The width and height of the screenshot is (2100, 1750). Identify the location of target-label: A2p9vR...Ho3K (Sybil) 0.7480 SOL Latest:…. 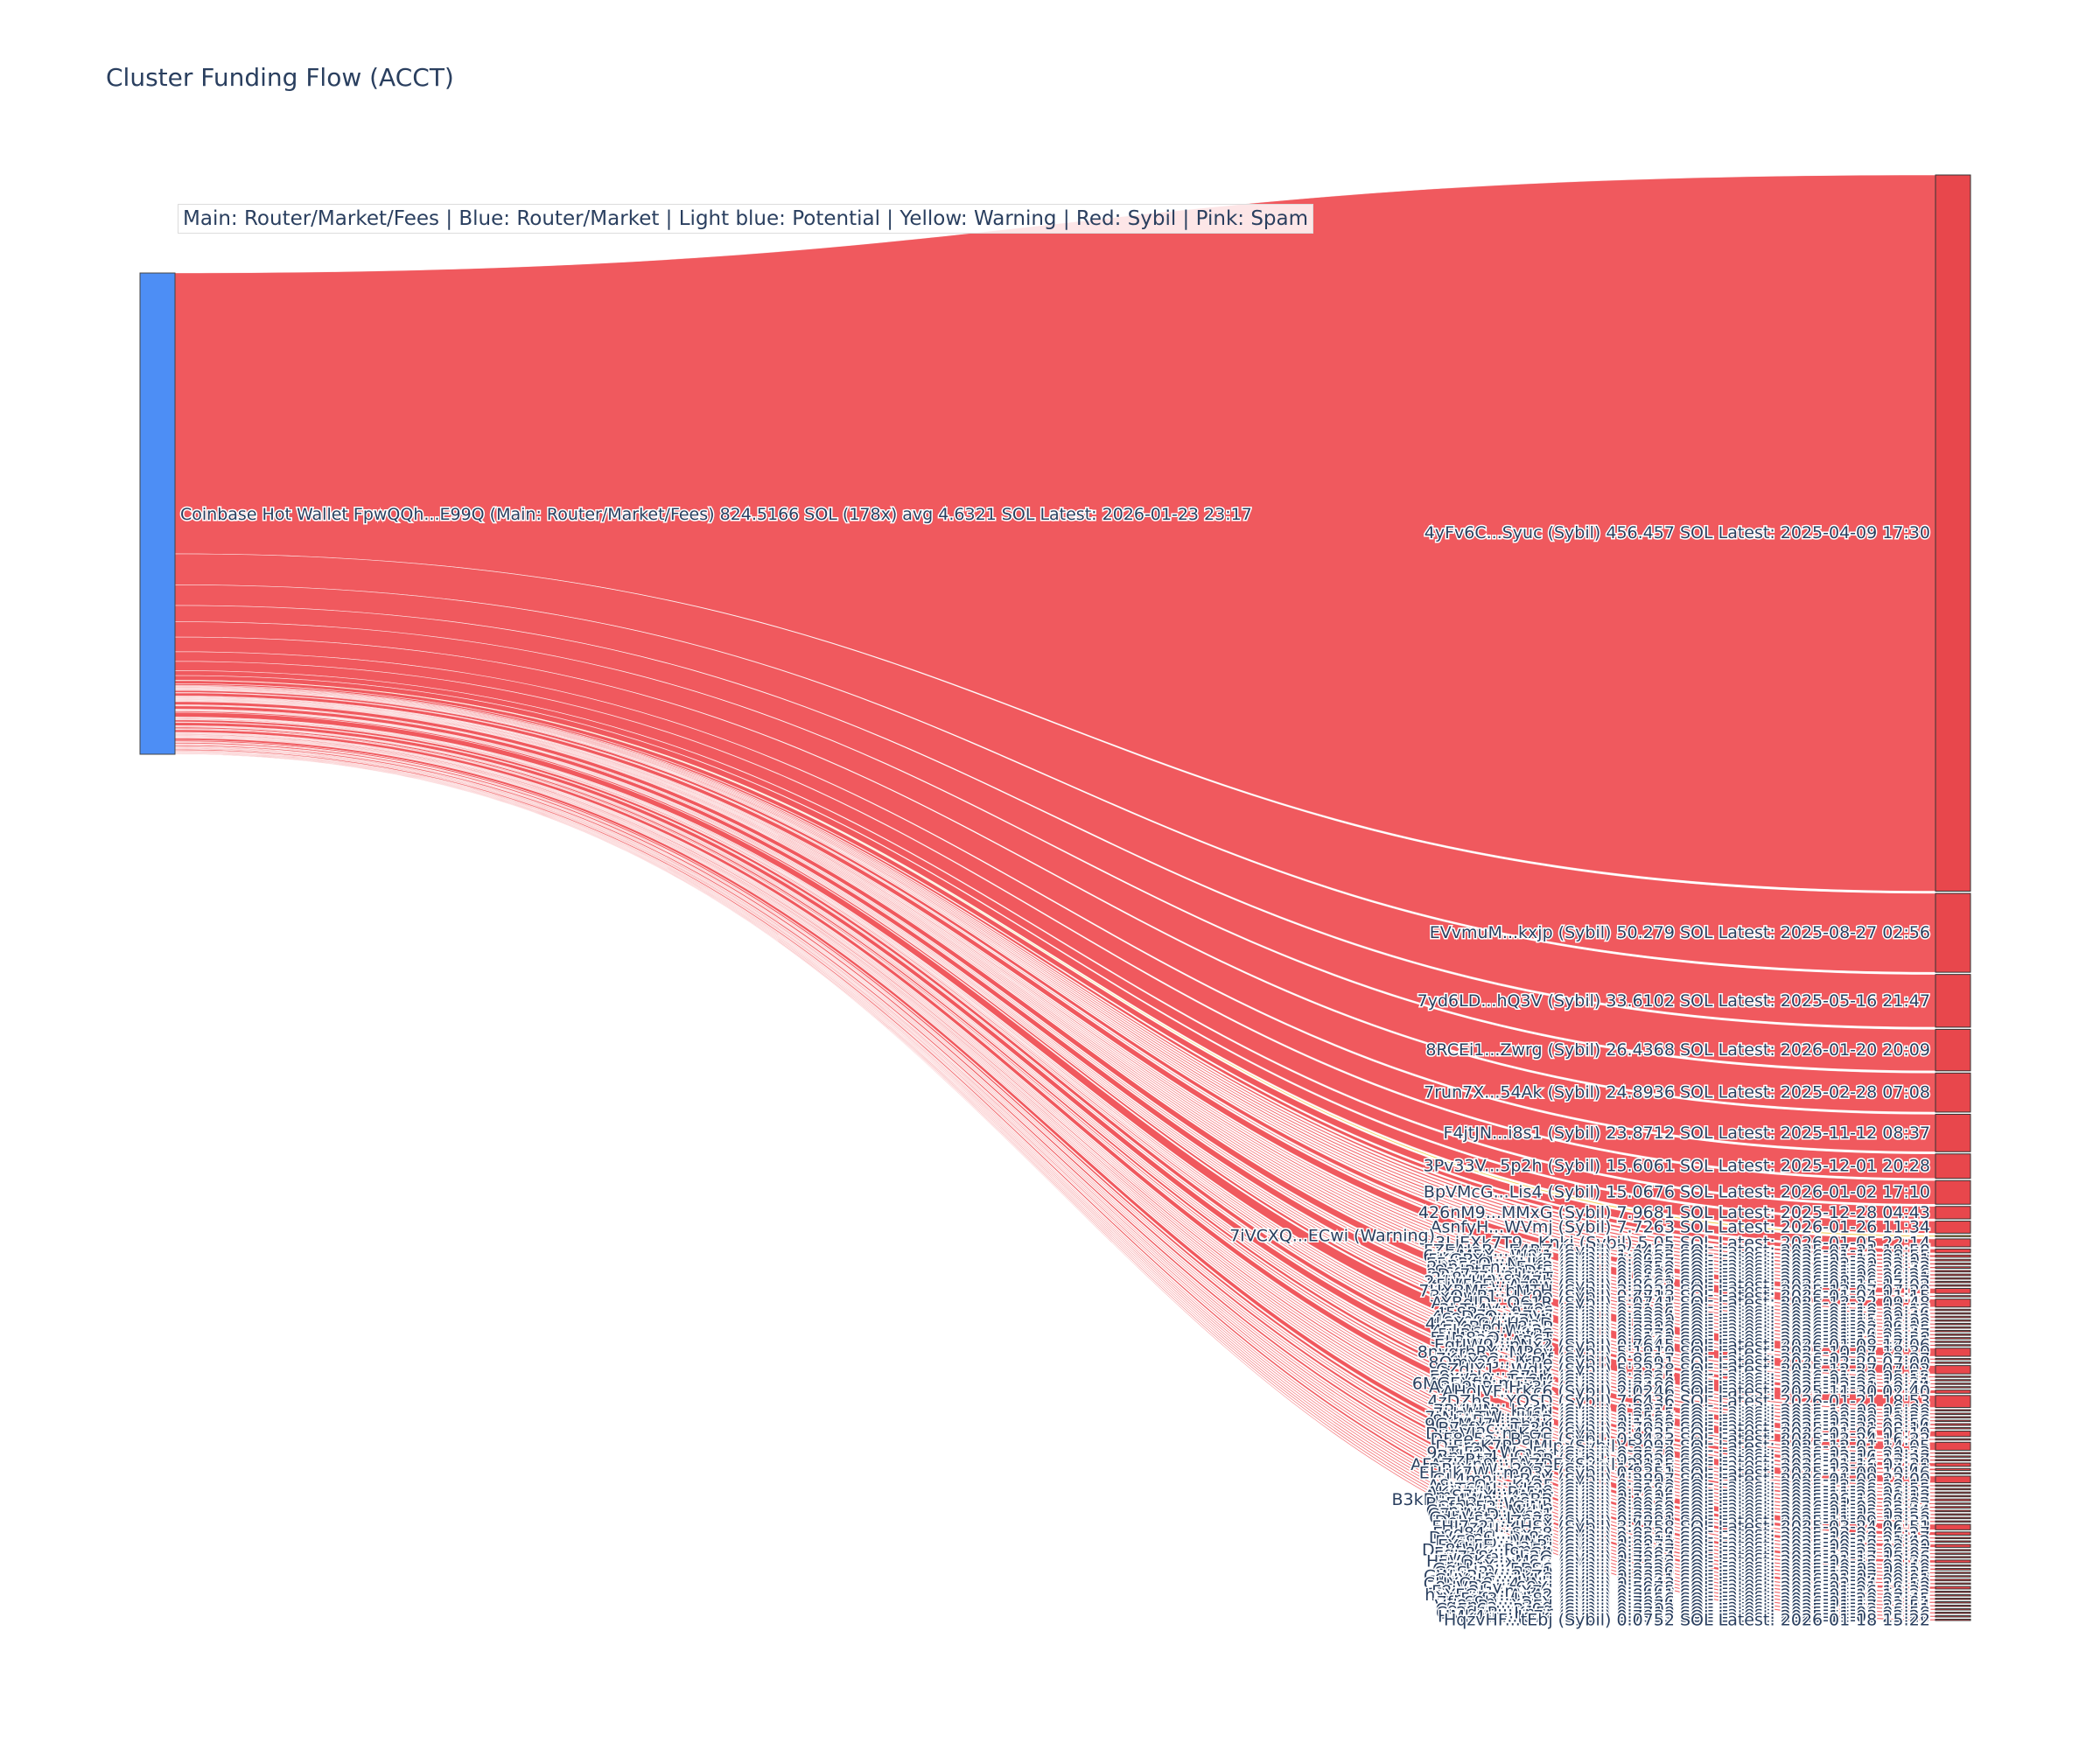
(1679, 1386).